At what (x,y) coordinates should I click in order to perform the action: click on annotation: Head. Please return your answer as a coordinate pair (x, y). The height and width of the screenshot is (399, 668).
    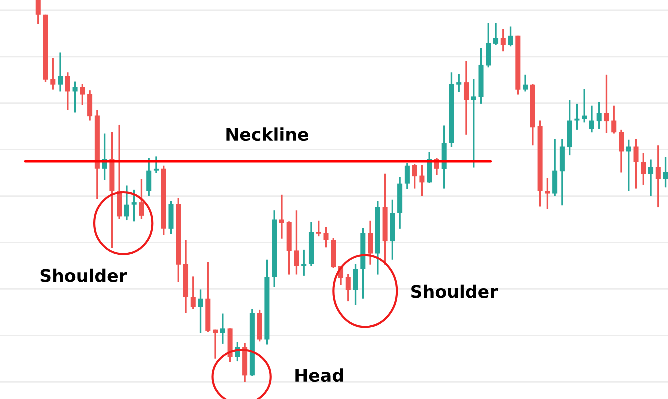
    Looking at the image, I should click on (320, 375).